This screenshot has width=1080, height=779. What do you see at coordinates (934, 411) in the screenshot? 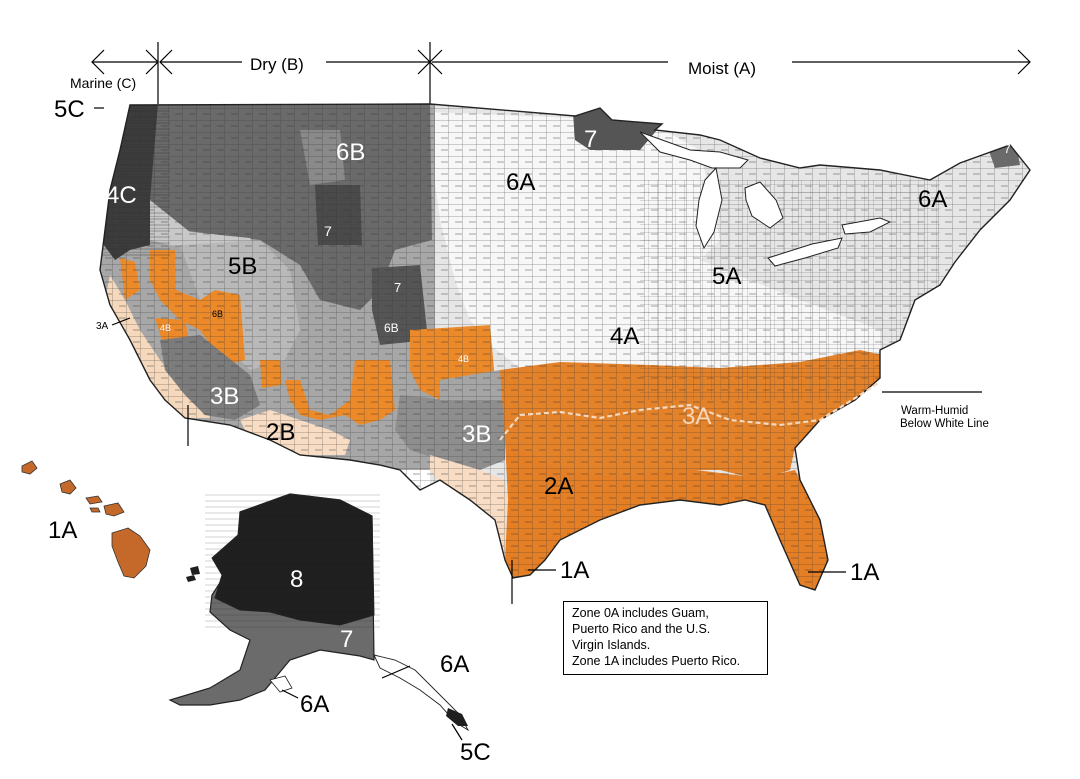
I see `warm-humid-label-line1: Warm-Humid` at bounding box center [934, 411].